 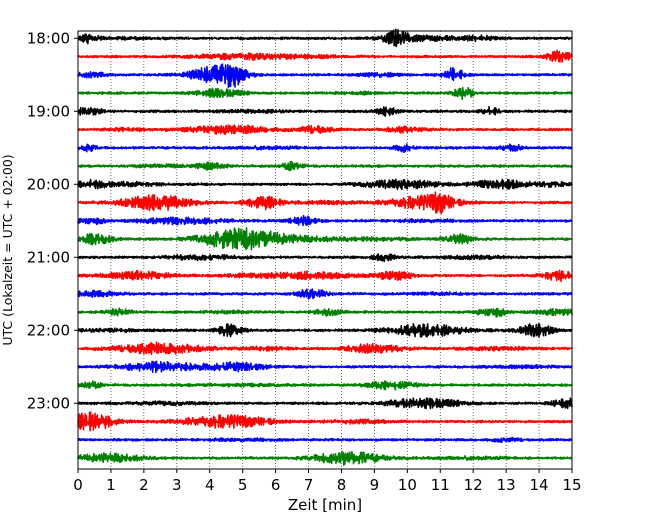 I want to click on x-tick-label: 7, so click(x=309, y=485).